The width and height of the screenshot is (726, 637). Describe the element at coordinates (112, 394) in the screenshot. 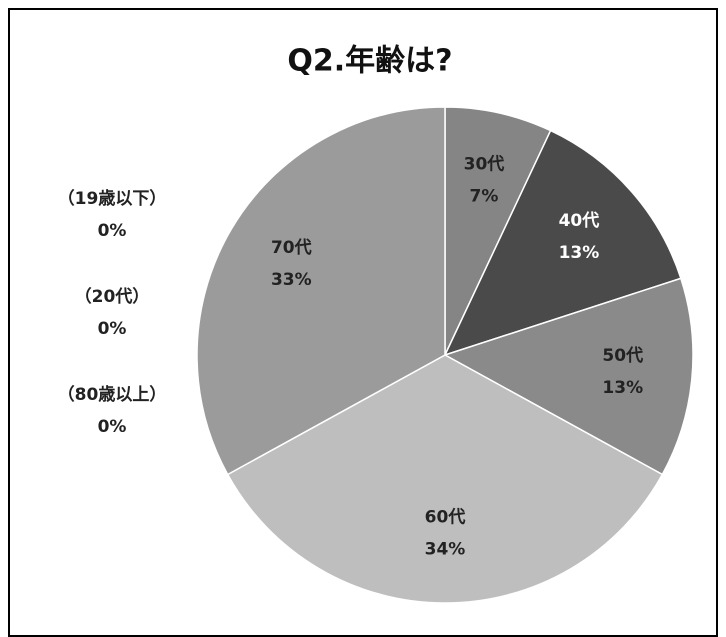

I see `slice-category-label: （80歳以上）` at that location.